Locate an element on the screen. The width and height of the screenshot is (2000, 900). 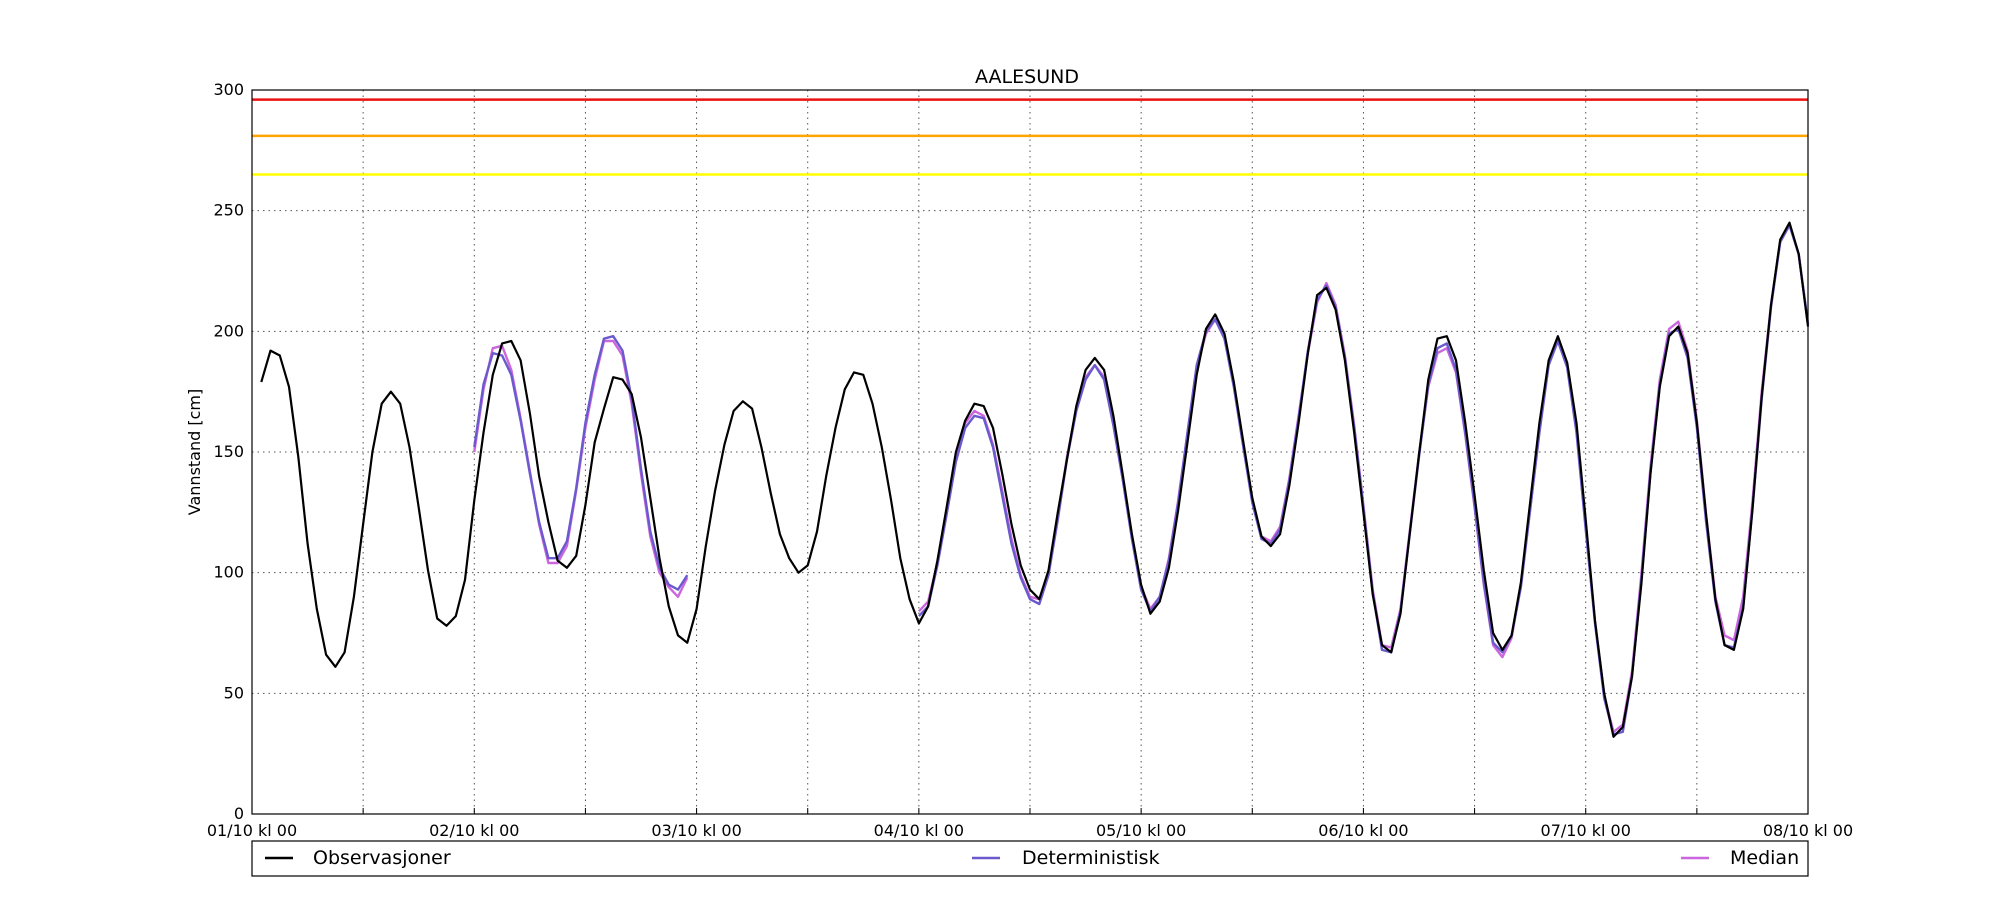
y-tick-label: 250 is located at coordinates (228, 210).